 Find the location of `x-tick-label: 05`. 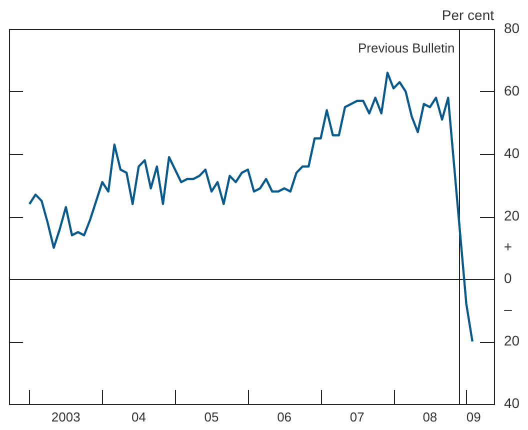

x-tick-label: 05 is located at coordinates (211, 416).